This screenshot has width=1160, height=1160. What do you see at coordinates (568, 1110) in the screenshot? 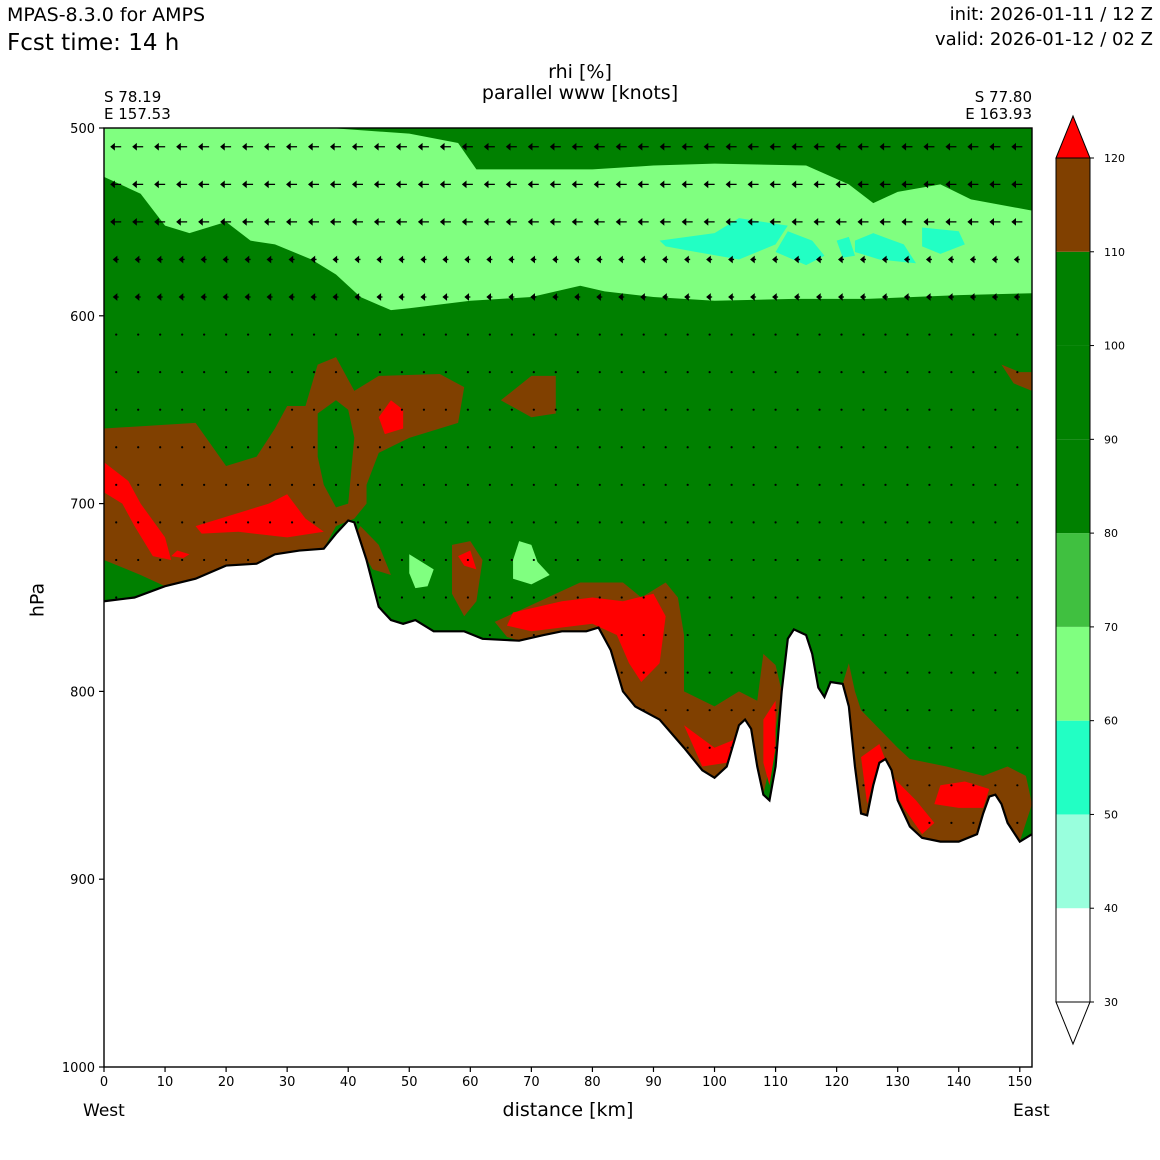
I see `x-axis-label: distance [km]` at bounding box center [568, 1110].